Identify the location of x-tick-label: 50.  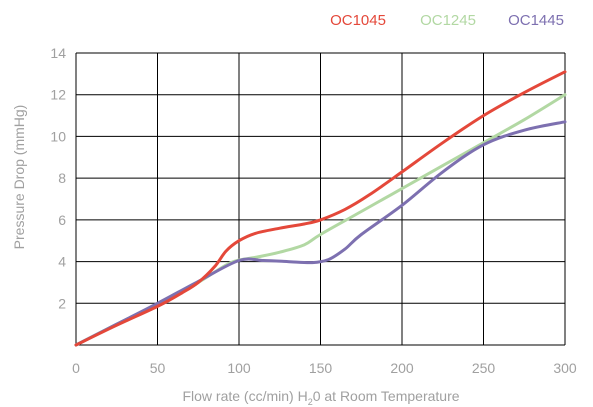
(158, 368).